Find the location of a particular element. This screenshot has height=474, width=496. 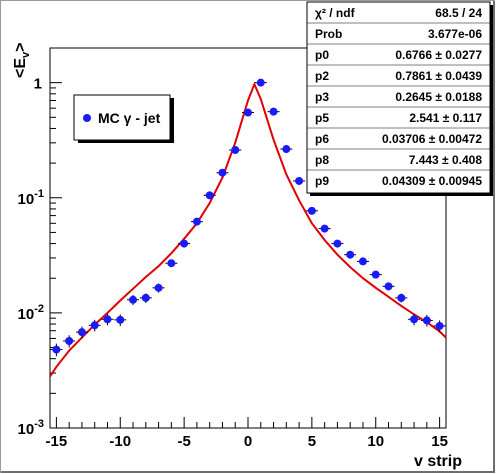

x-tick-label: 0 is located at coordinates (248, 441).